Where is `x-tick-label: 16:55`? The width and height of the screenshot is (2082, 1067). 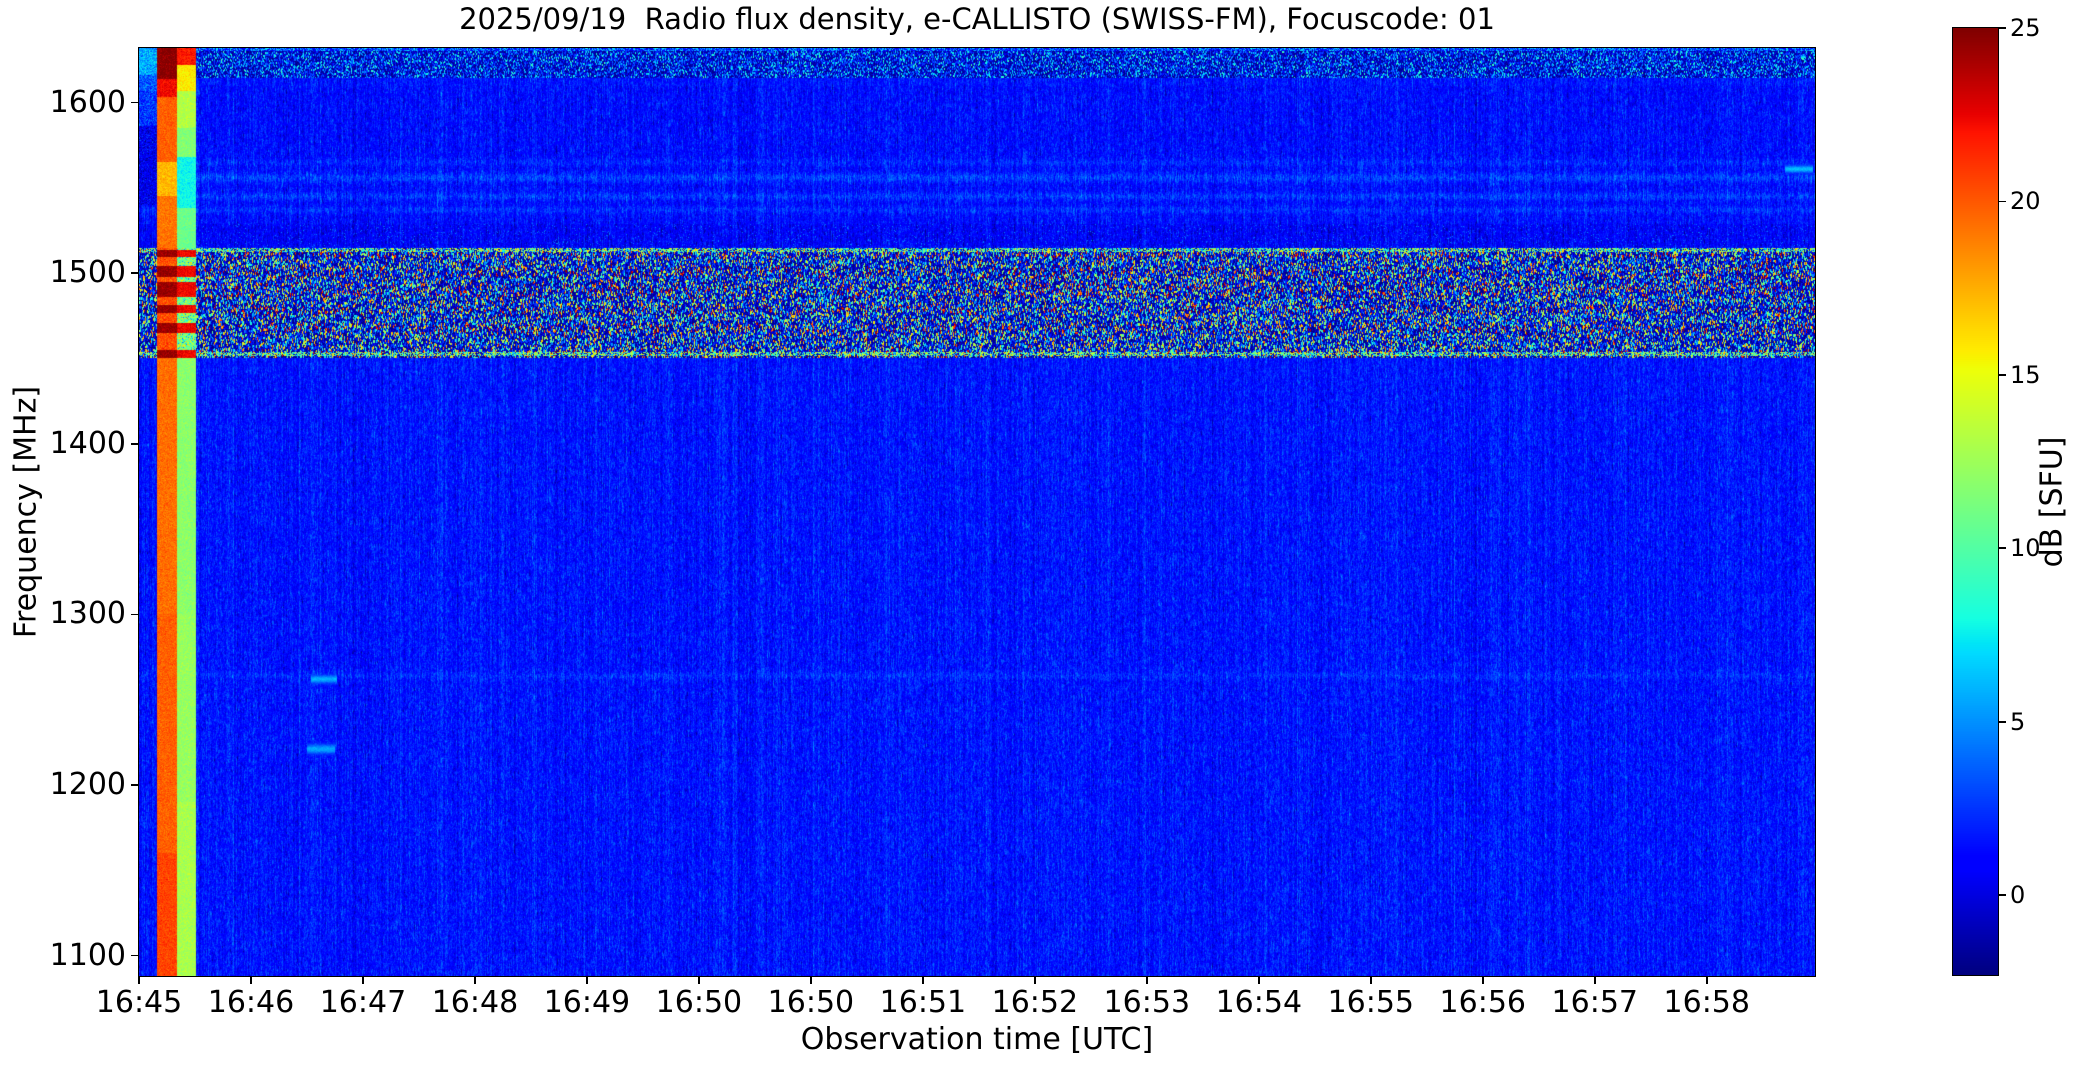 x-tick-label: 16:55 is located at coordinates (1371, 1002).